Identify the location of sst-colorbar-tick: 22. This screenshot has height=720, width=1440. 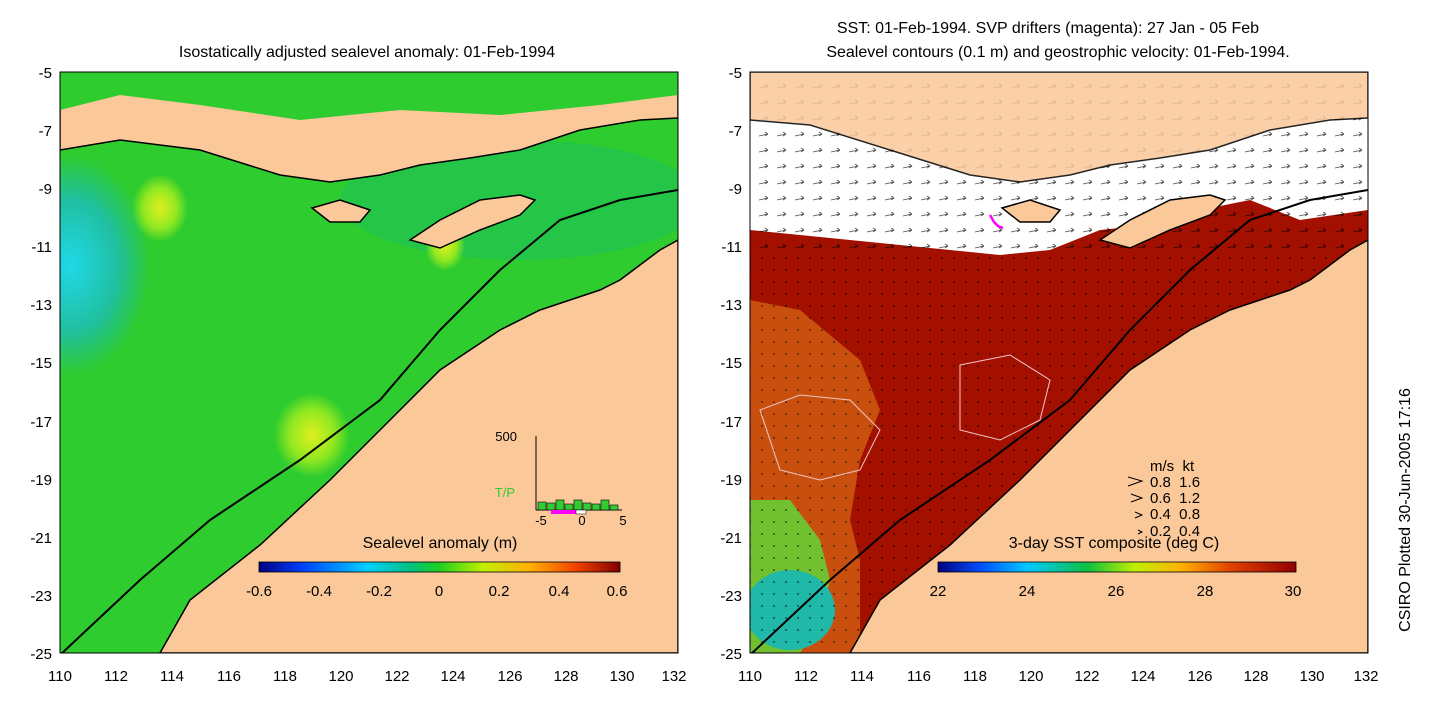
(938, 591).